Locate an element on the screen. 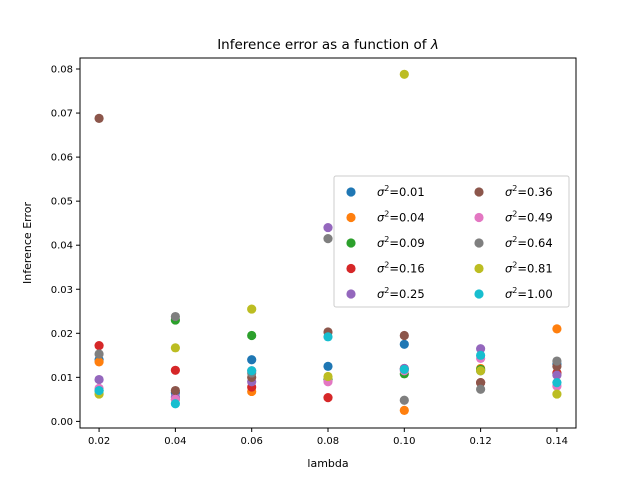 The width and height of the screenshot is (640, 480). legend-value: =0.04 is located at coordinates (406, 218).